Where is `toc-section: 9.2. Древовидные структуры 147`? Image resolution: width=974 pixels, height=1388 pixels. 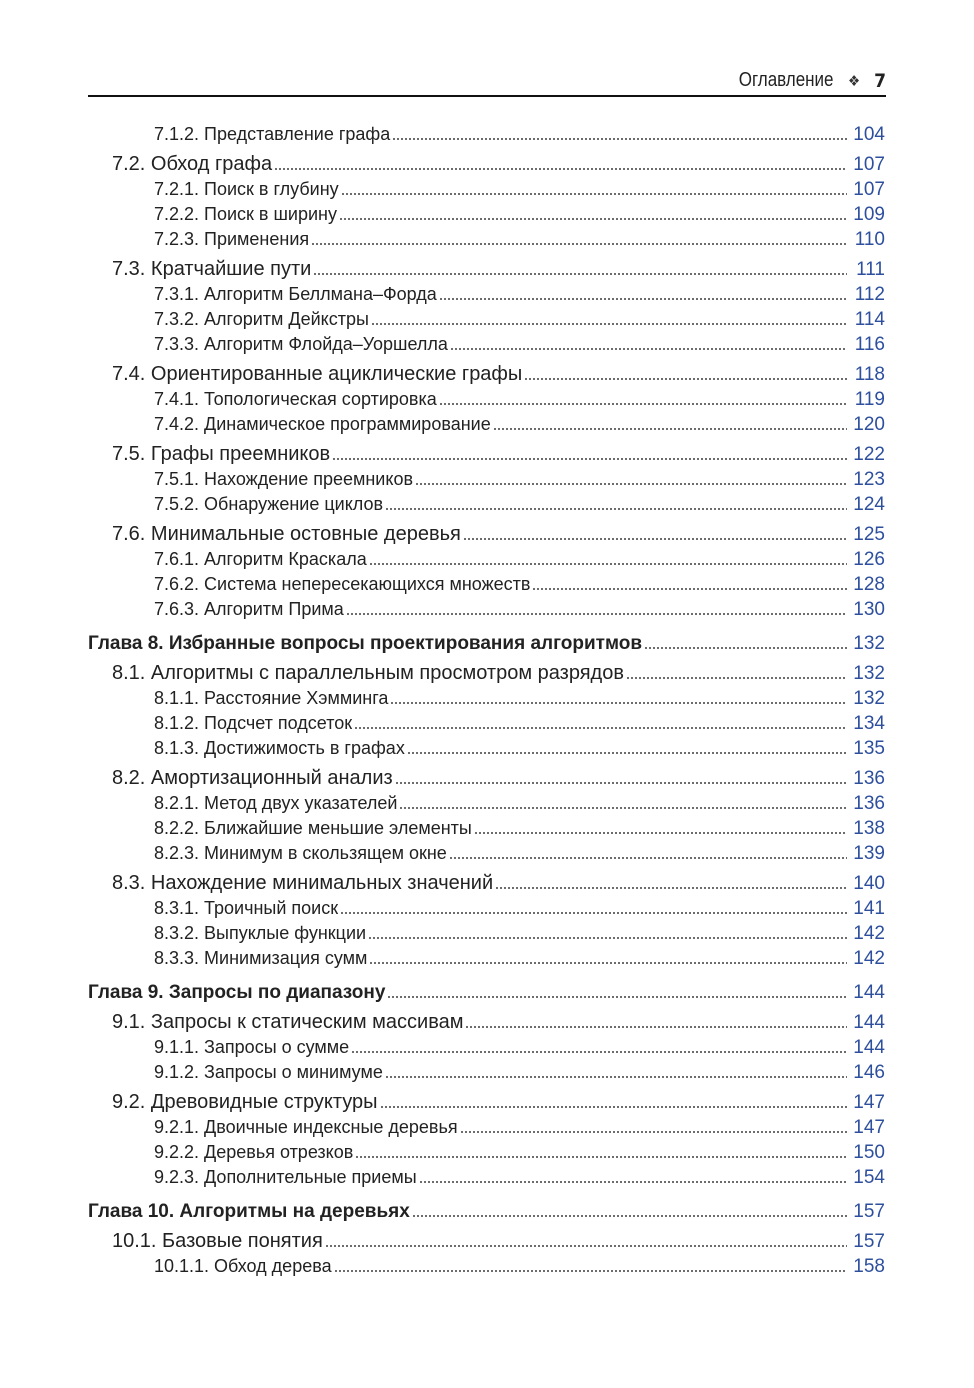
toc-section: 9.2. Древовидные структуры 147 is located at coordinates (486, 1102).